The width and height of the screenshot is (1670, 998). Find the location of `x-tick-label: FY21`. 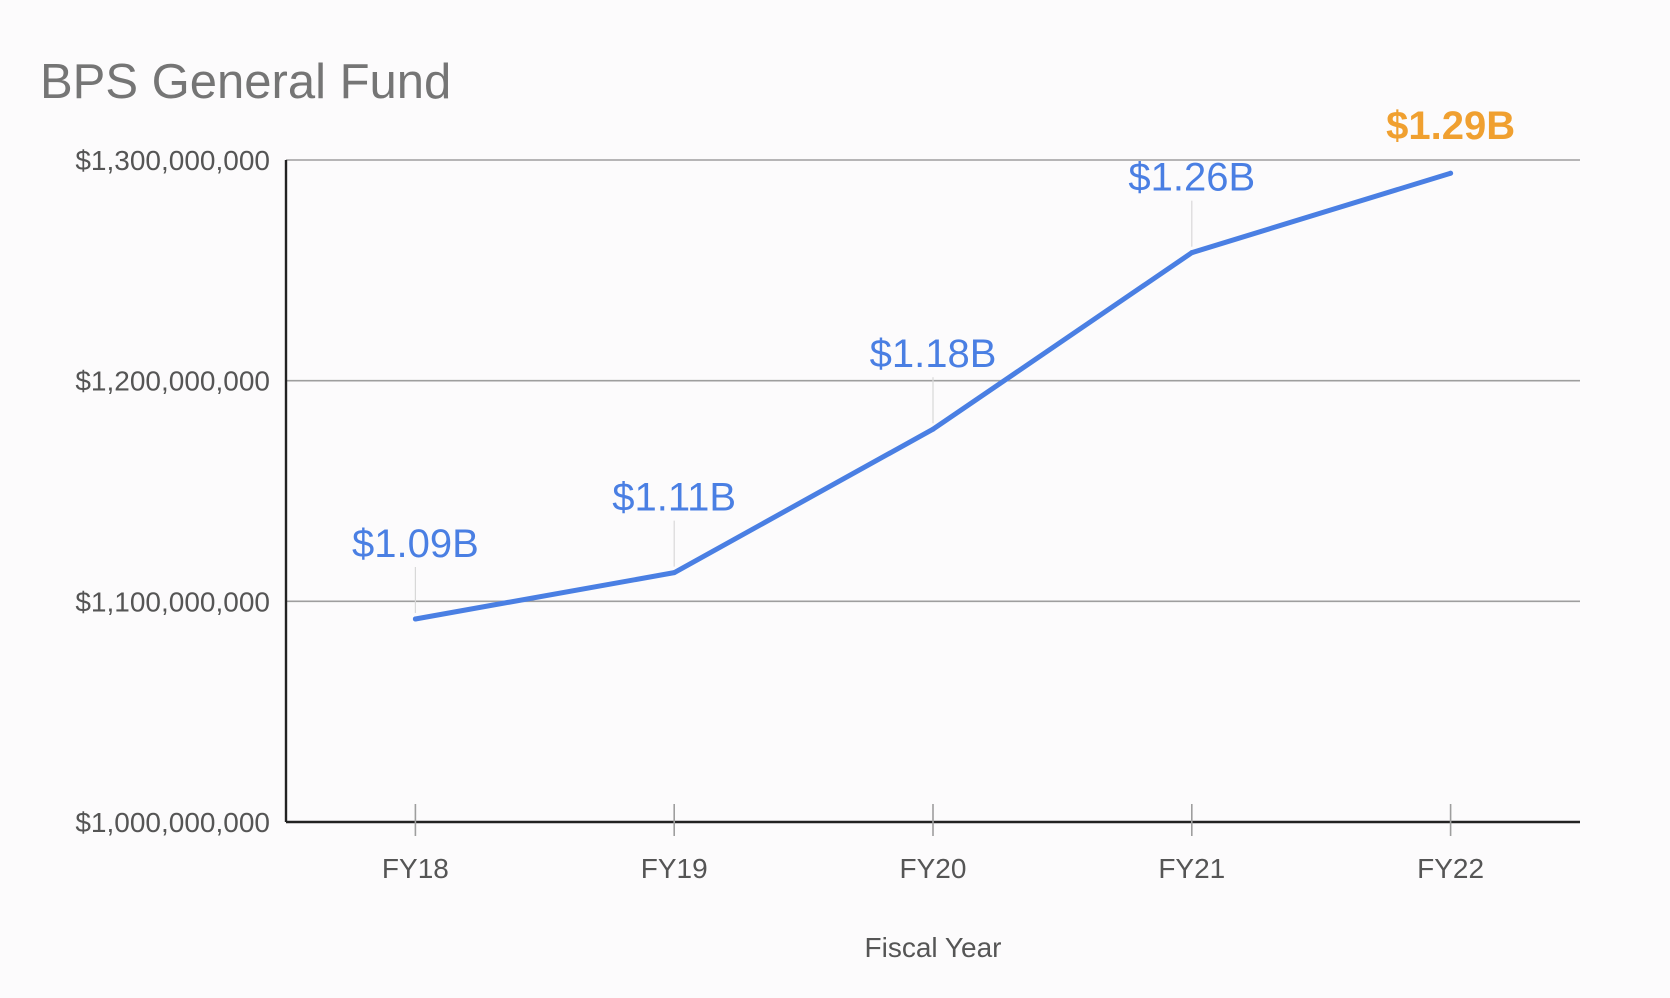

x-tick-label: FY21 is located at coordinates (1191, 868).